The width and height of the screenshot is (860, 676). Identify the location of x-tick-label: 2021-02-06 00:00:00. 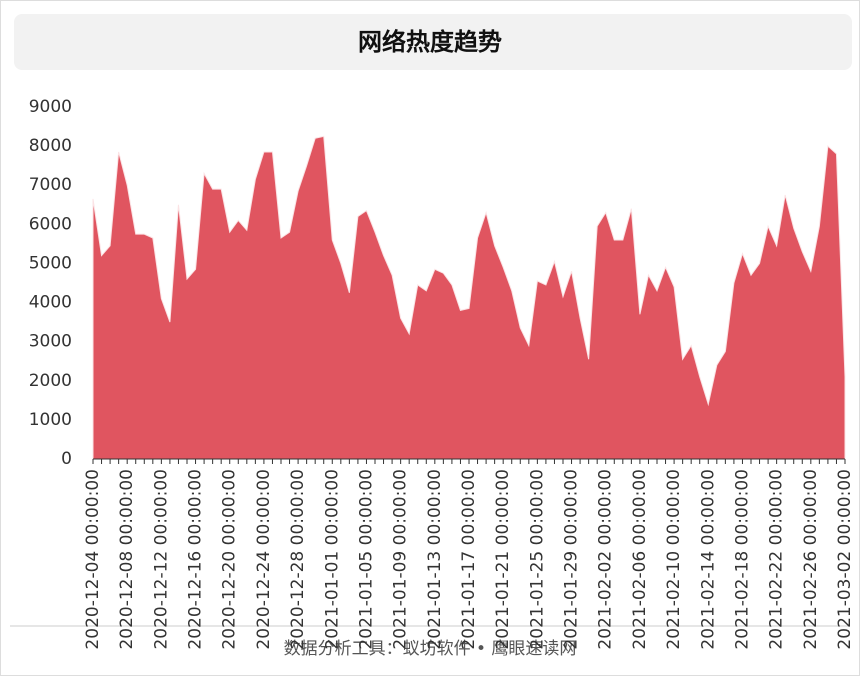
(640, 559).